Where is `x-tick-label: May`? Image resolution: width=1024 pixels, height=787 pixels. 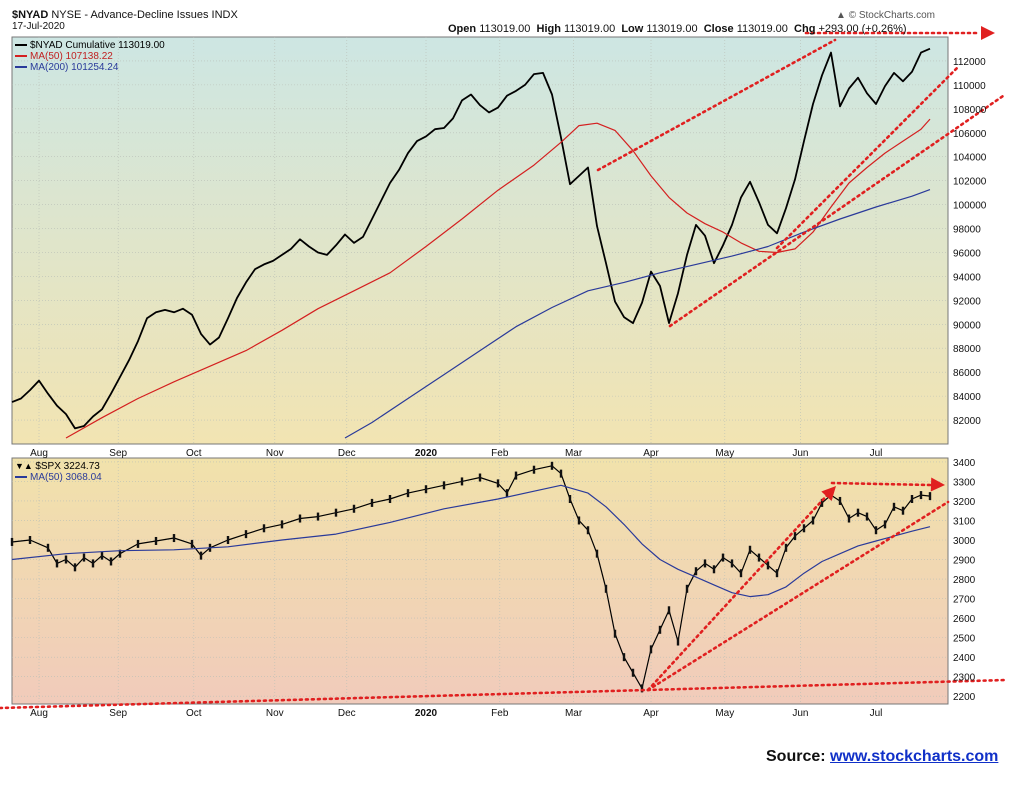
x-tick-label: May is located at coordinates (724, 453).